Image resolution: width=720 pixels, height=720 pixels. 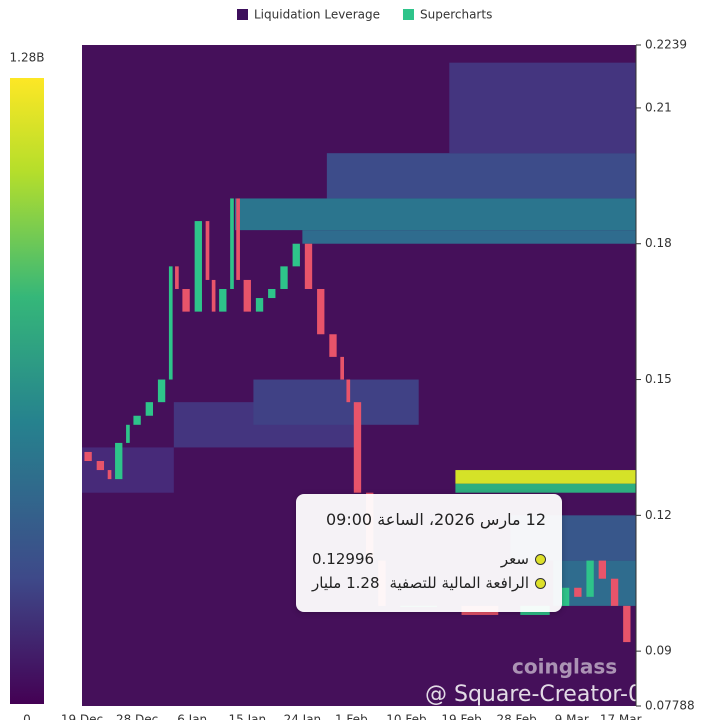 What do you see at coordinates (303, 716) in the screenshot?
I see `x-tick-label: 24 Jan` at bounding box center [303, 716].